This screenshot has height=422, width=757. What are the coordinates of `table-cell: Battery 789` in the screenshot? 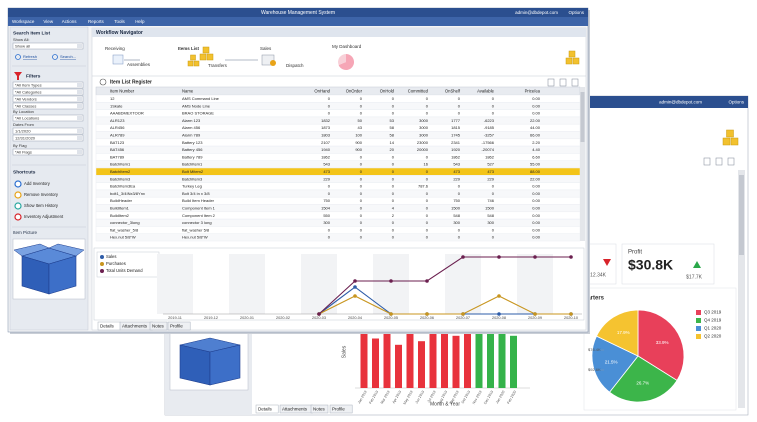 It's located at (192, 156).